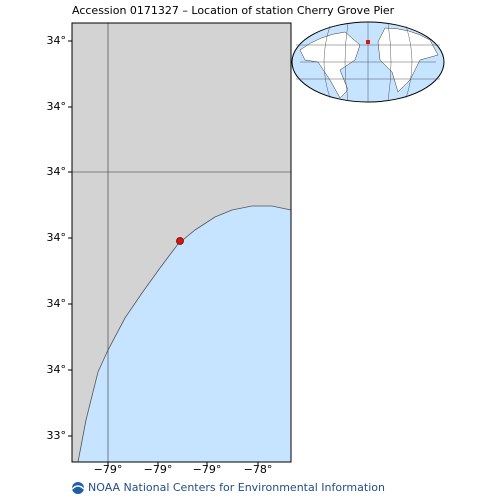  I want to click on noaa-logo-wave, so click(78, 487).